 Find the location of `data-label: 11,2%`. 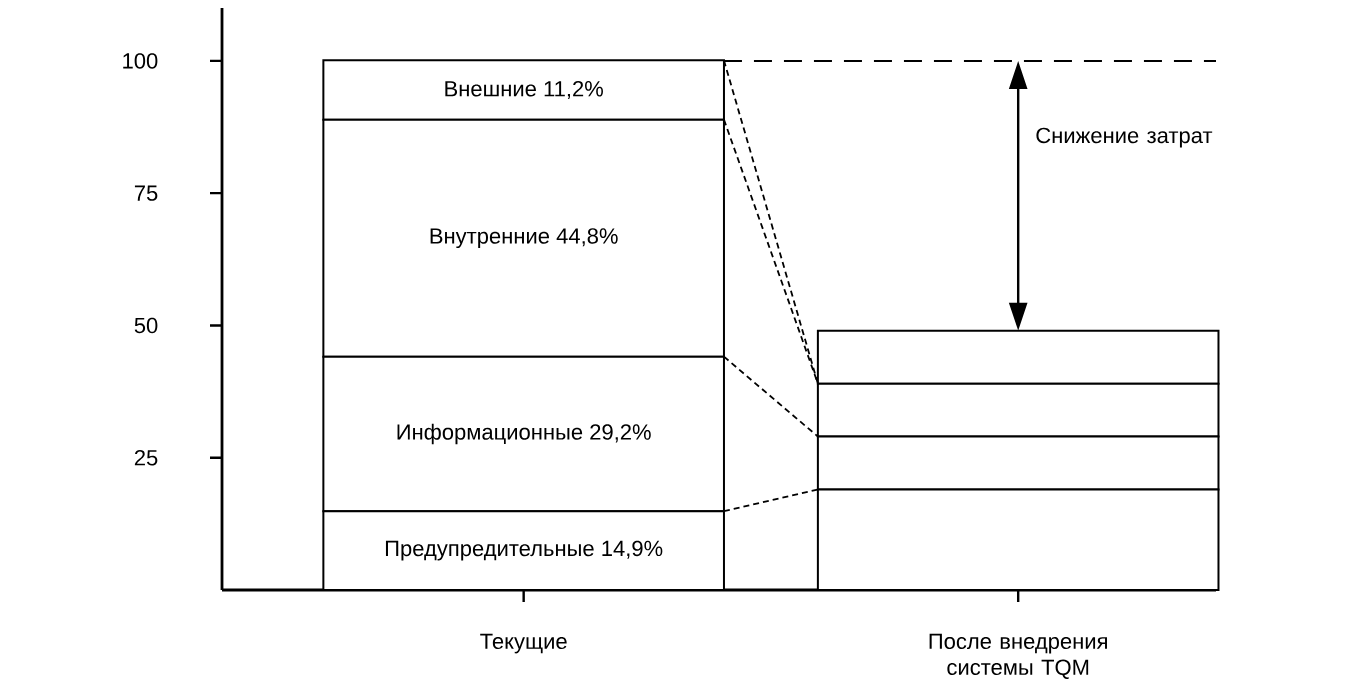

data-label: 11,2% is located at coordinates (573, 90).